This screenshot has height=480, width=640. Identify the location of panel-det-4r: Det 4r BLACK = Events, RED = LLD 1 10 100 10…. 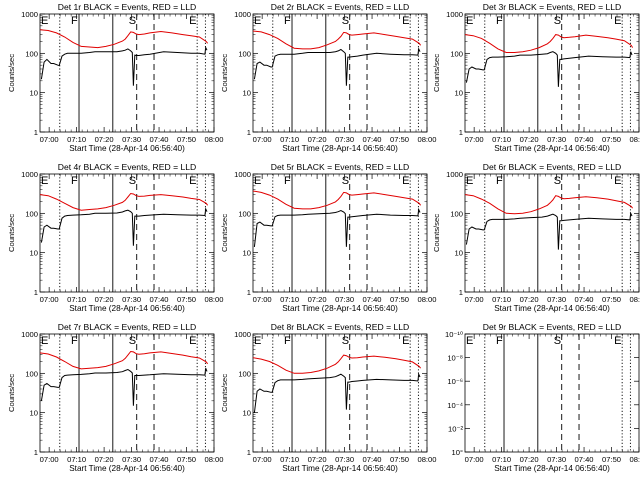
(115, 237).